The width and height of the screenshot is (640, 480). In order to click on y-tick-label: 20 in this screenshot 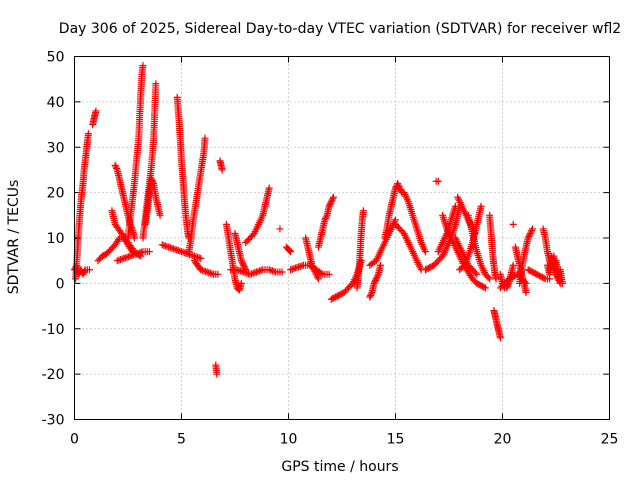, I will do `click(56, 194)`.